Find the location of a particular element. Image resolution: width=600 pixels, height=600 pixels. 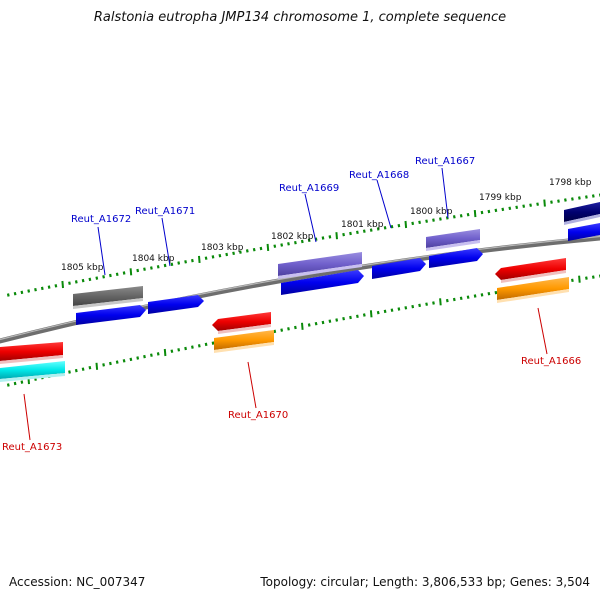

gene-label-reut-a1666: Reut_A1666 is located at coordinates (551, 361).